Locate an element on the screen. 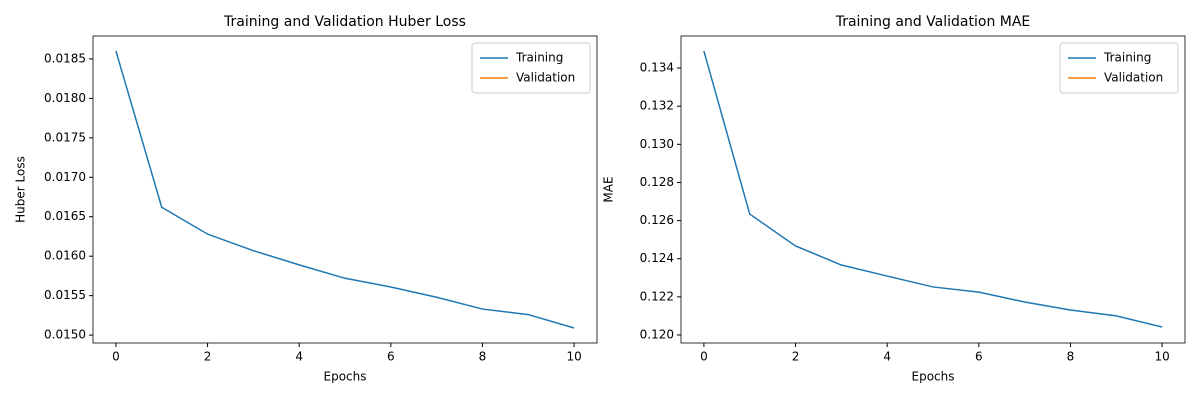  chart-title: Training and Validation MAE is located at coordinates (933, 22).